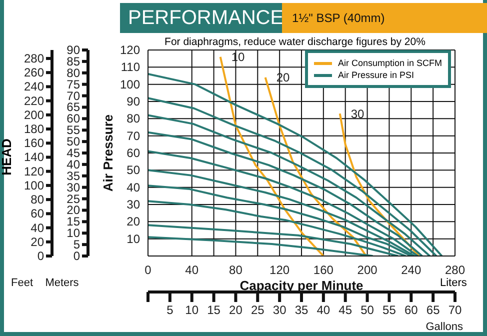 This screenshot has height=336, width=487. What do you see at coordinates (411, 270) in the screenshot?
I see `x-tick-label: 240` at bounding box center [411, 270].